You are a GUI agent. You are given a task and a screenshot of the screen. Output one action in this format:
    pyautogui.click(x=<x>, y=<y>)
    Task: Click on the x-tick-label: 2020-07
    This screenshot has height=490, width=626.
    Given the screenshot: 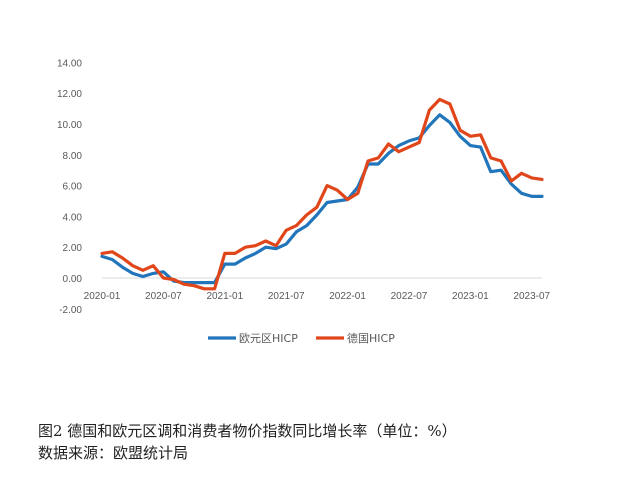 What is the action you would take?
    pyautogui.click(x=163, y=296)
    